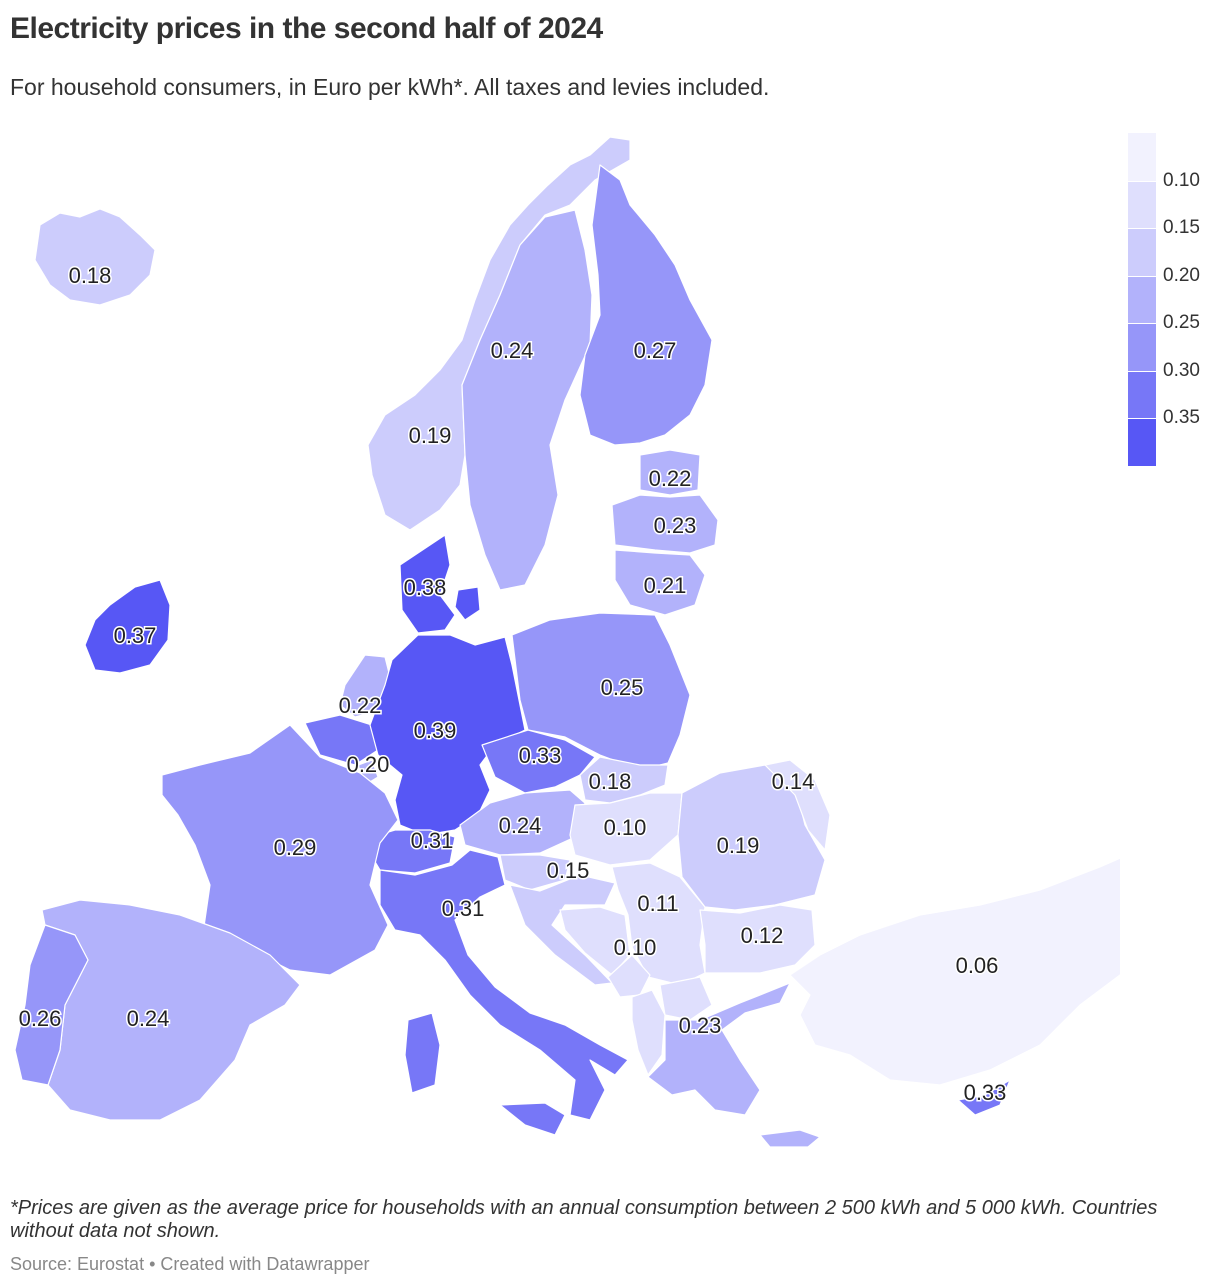 The image size is (1220, 1288). Describe the element at coordinates (977, 965) in the screenshot. I see `value-label-turkey: 0.06` at that location.